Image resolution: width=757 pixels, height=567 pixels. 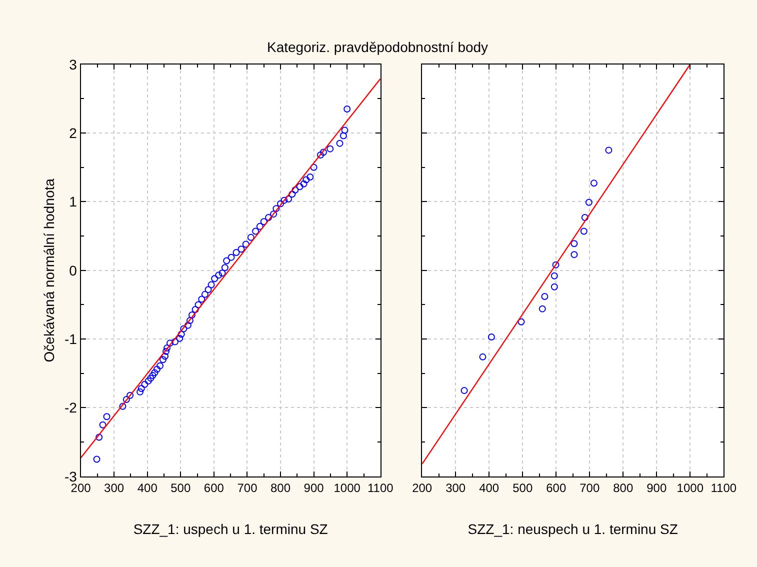 I want to click on y-tick-label: 2, so click(x=73, y=132).